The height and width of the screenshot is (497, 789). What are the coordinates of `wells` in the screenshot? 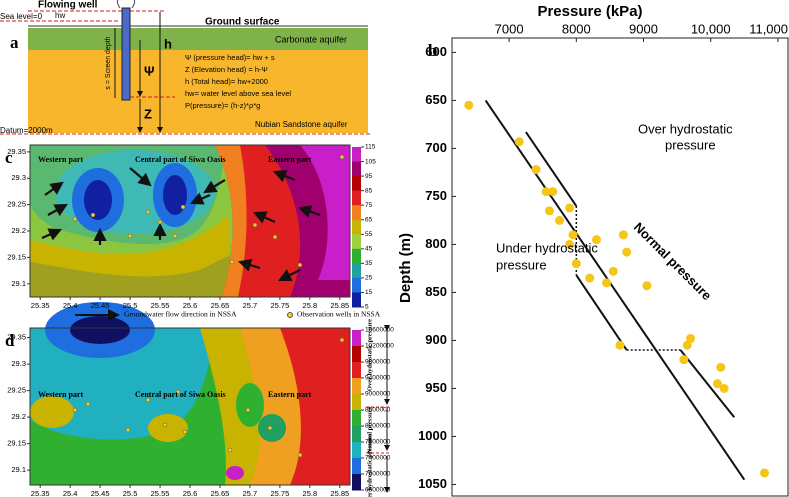 It's located at (208, 211).